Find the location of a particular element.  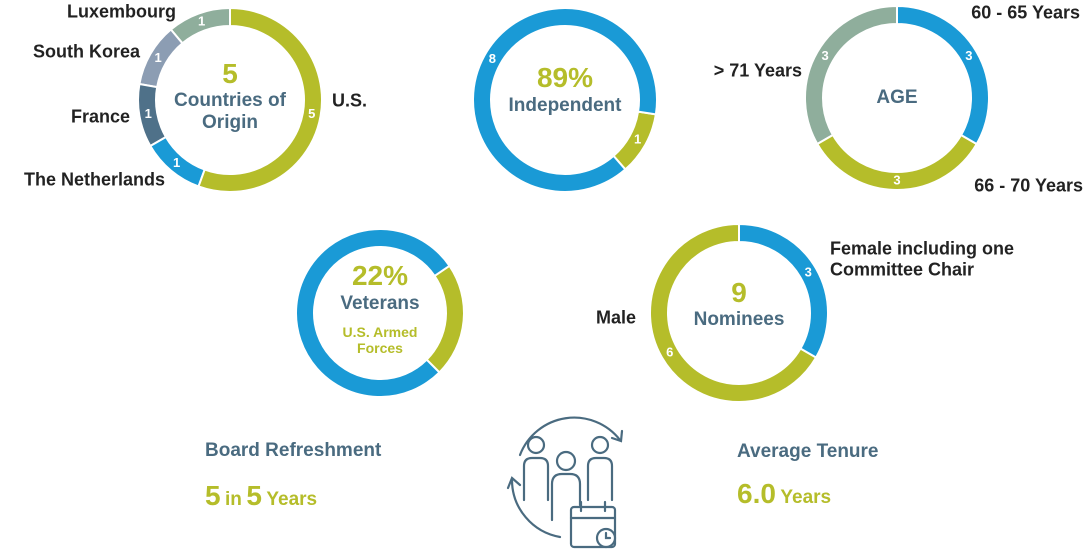

board-refreshment-value: 5 in 5 Years is located at coordinates (261, 496).